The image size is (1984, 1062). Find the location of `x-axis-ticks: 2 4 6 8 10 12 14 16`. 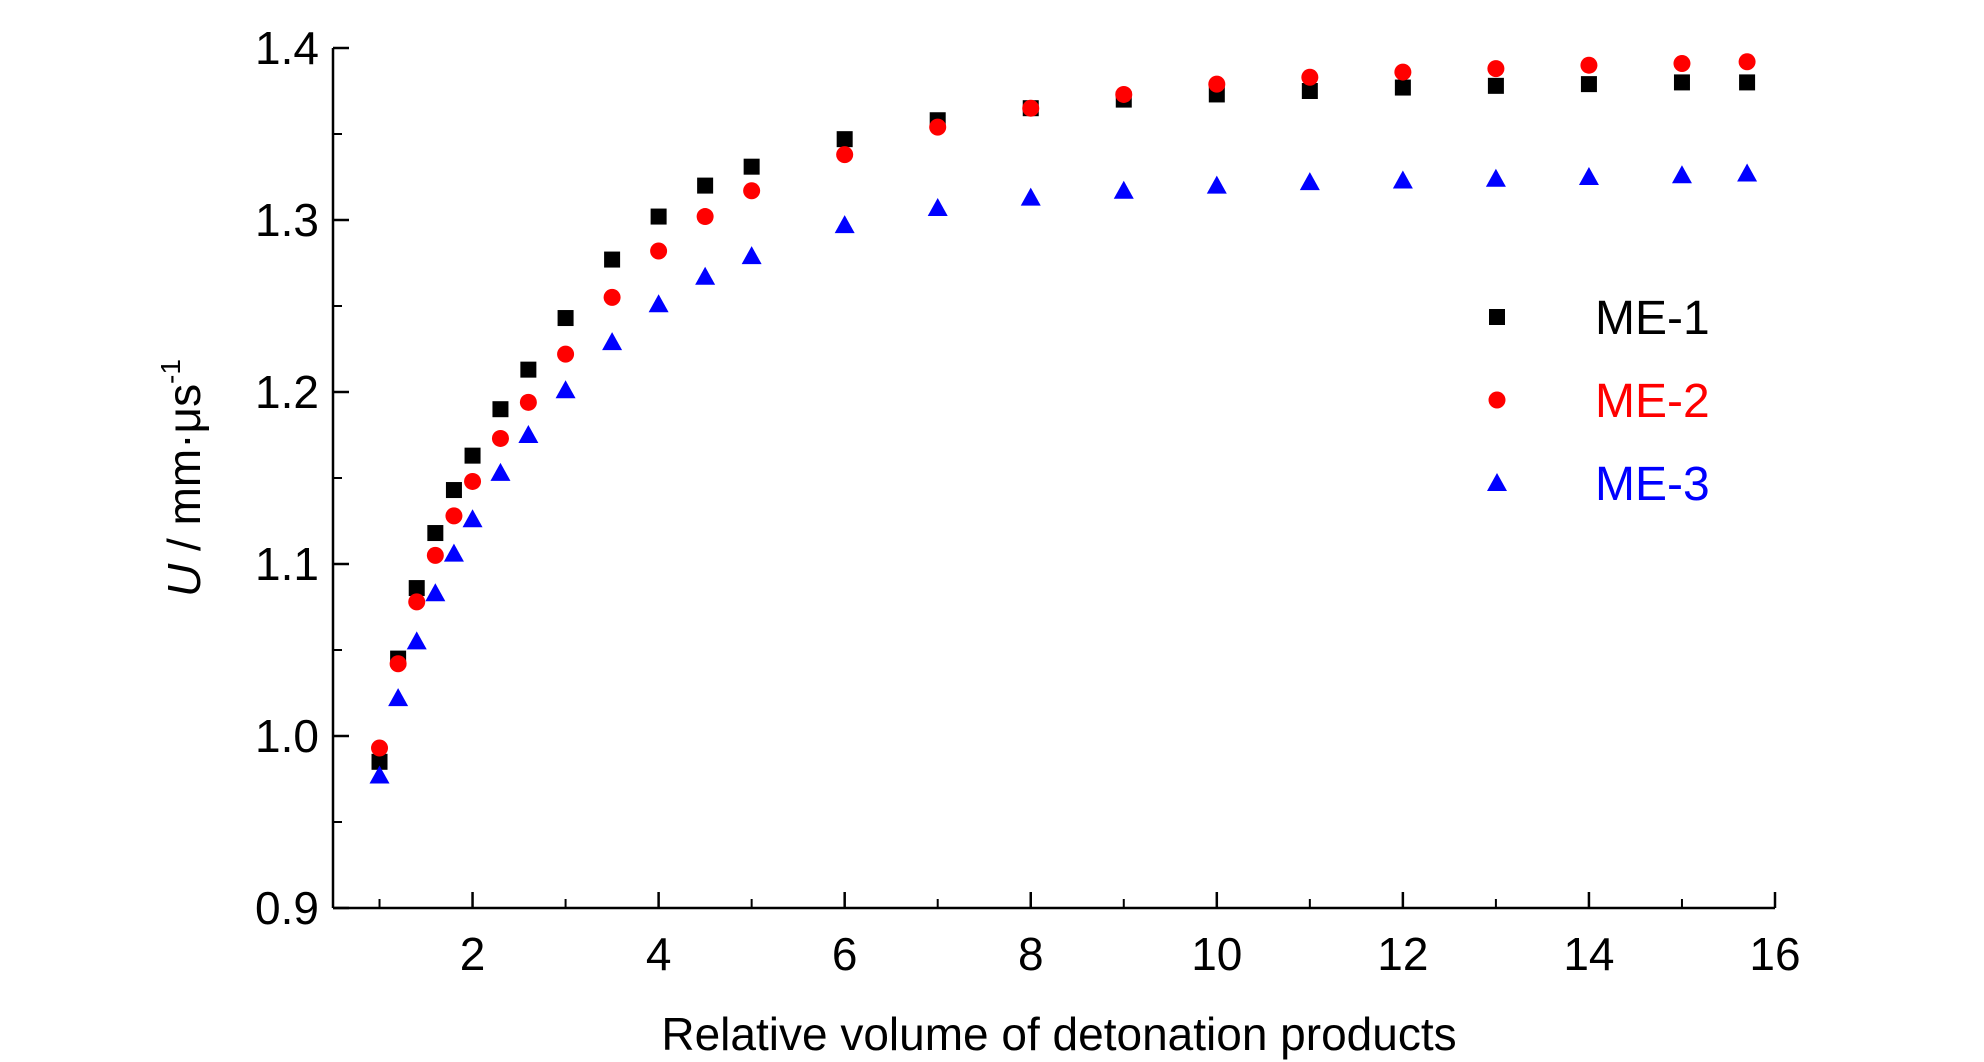

x-axis-ticks: 2 4 6 8 10 12 14 16 is located at coordinates (1089, 936).